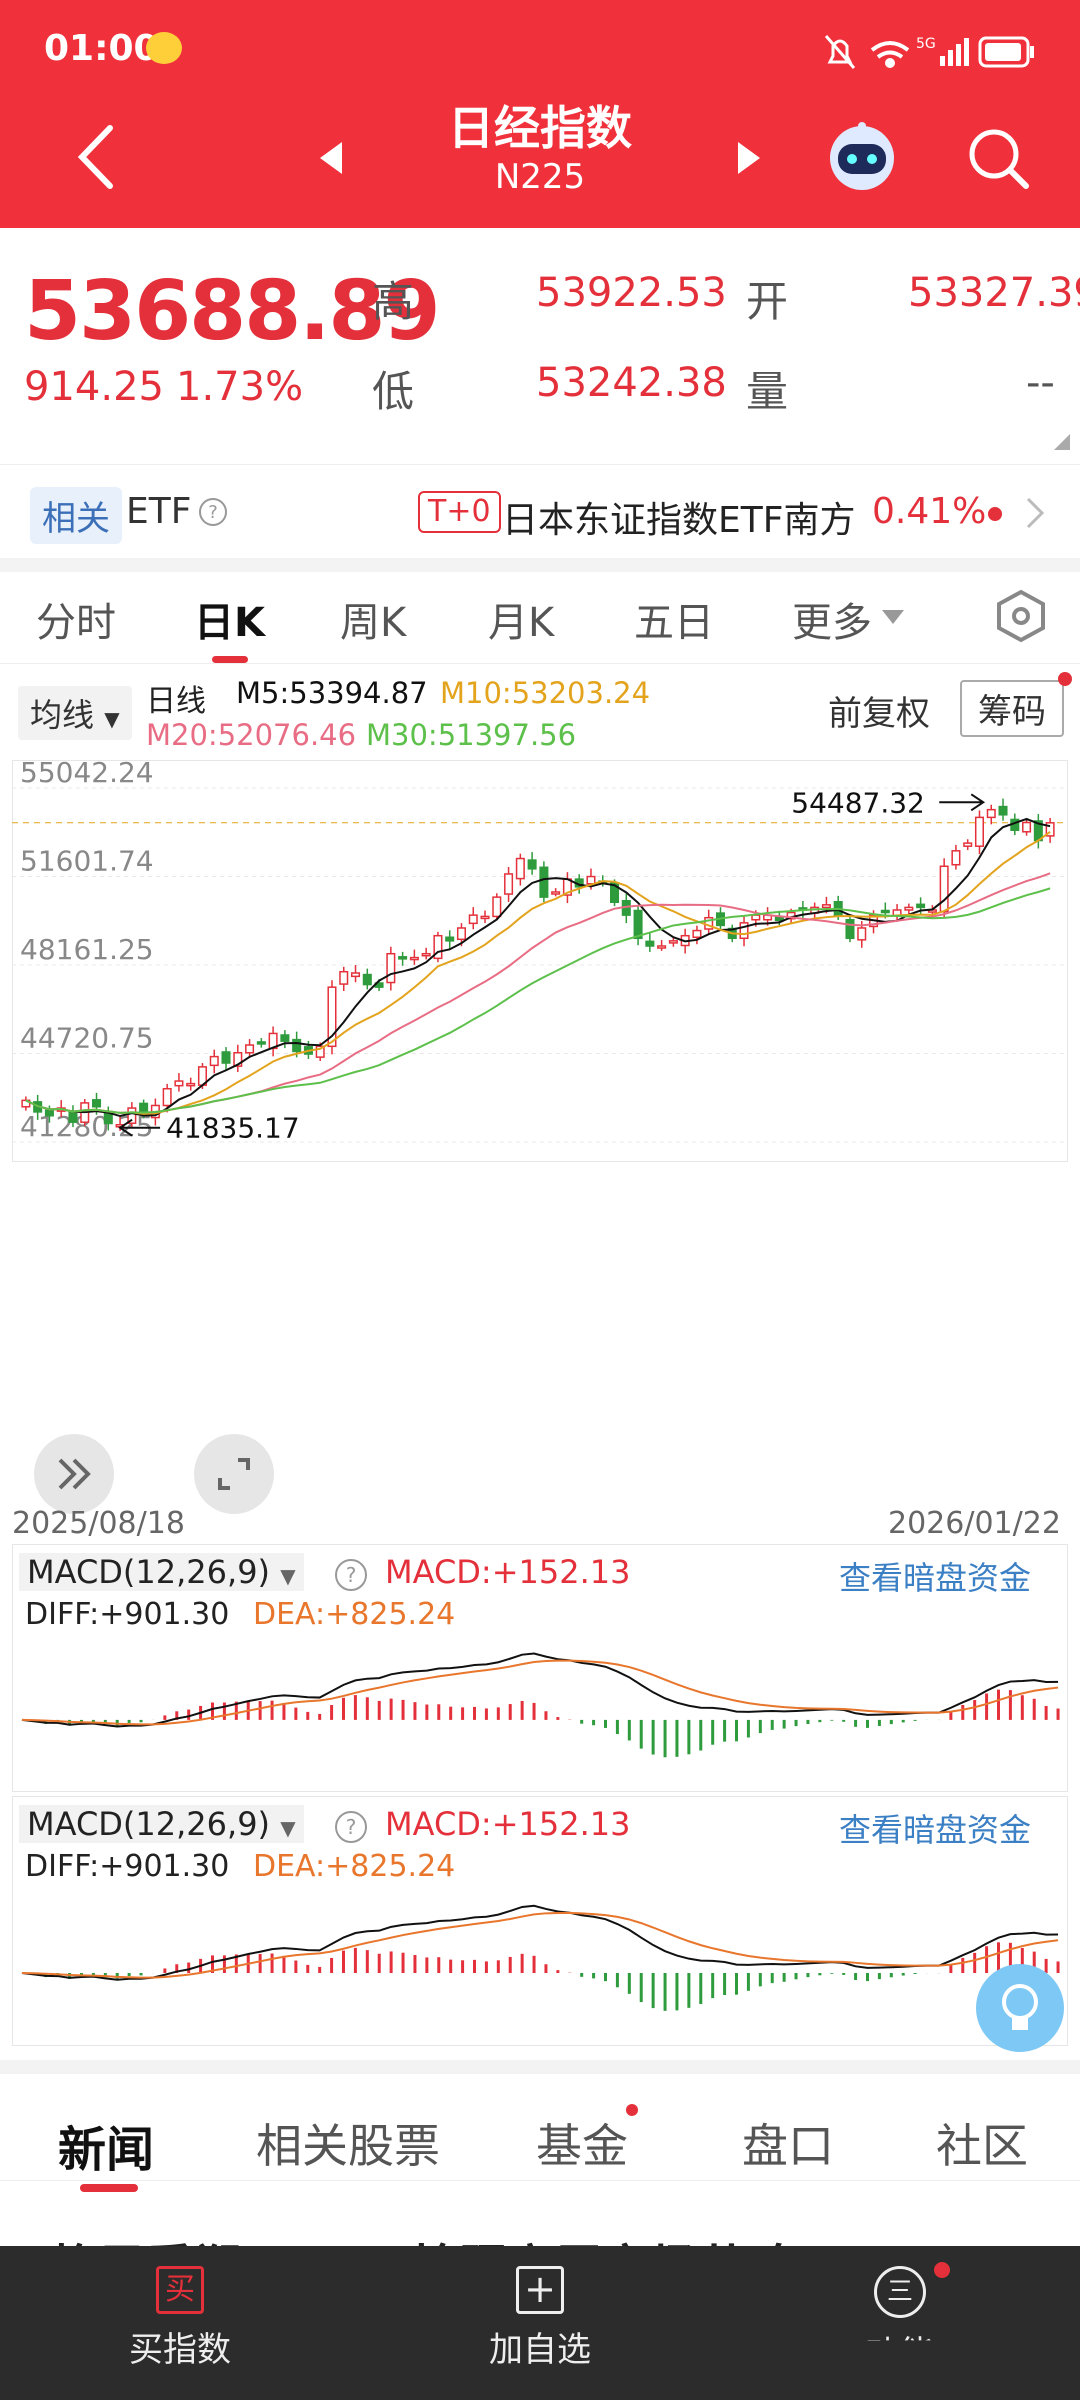 This screenshot has width=1080, height=2400. What do you see at coordinates (106, 2150) in the screenshot?
I see `tab-news: 新闻` at bounding box center [106, 2150].